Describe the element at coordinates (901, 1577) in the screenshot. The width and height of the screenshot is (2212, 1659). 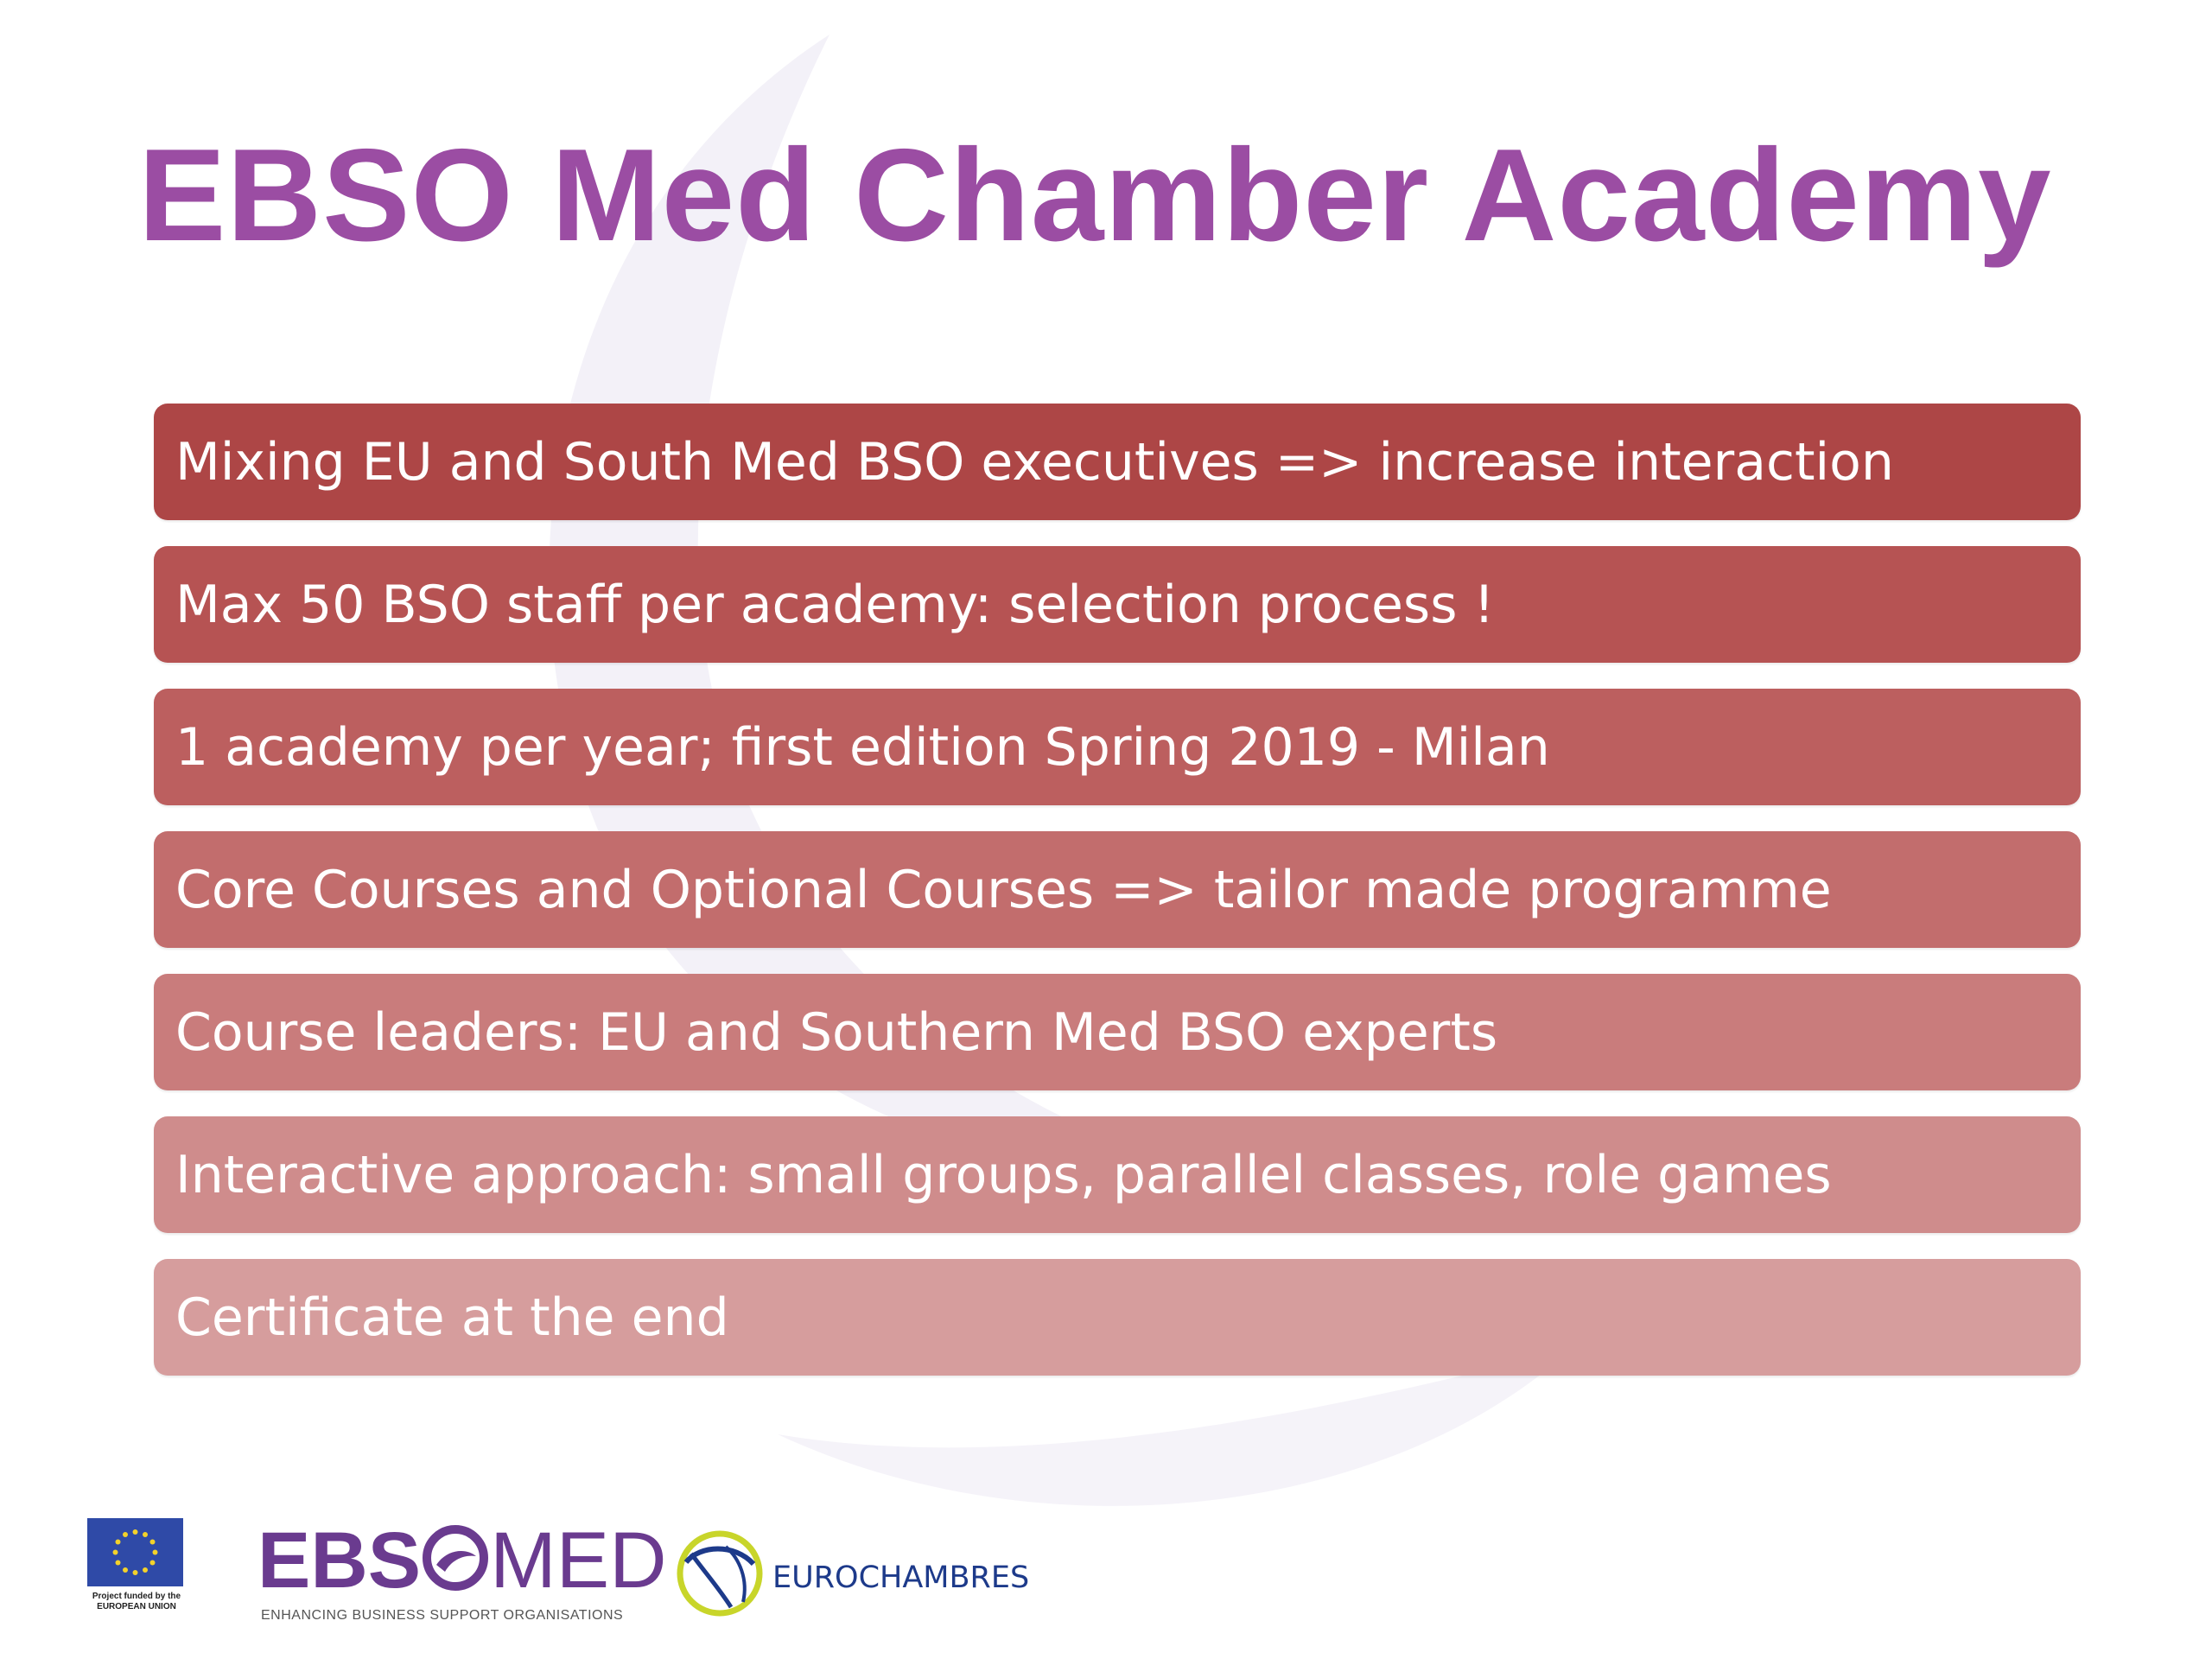
I see `eurochambres-name: EUROCHAMBRES` at that location.